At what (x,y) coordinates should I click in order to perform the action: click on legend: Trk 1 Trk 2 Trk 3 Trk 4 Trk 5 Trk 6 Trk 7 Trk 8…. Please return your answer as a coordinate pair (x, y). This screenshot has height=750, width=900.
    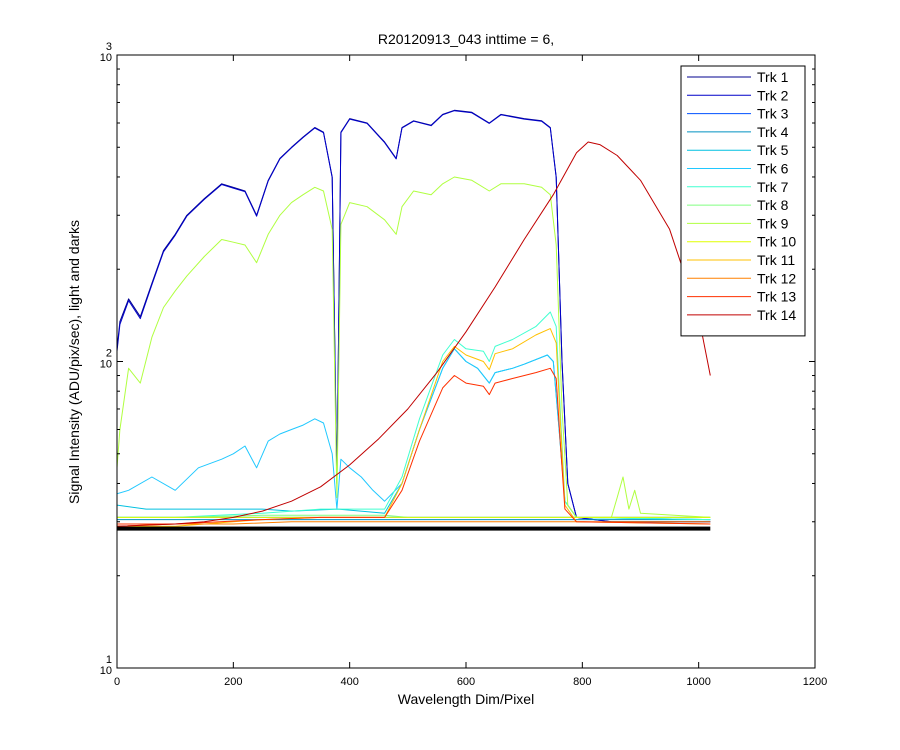
    Looking at the image, I should click on (743, 201).